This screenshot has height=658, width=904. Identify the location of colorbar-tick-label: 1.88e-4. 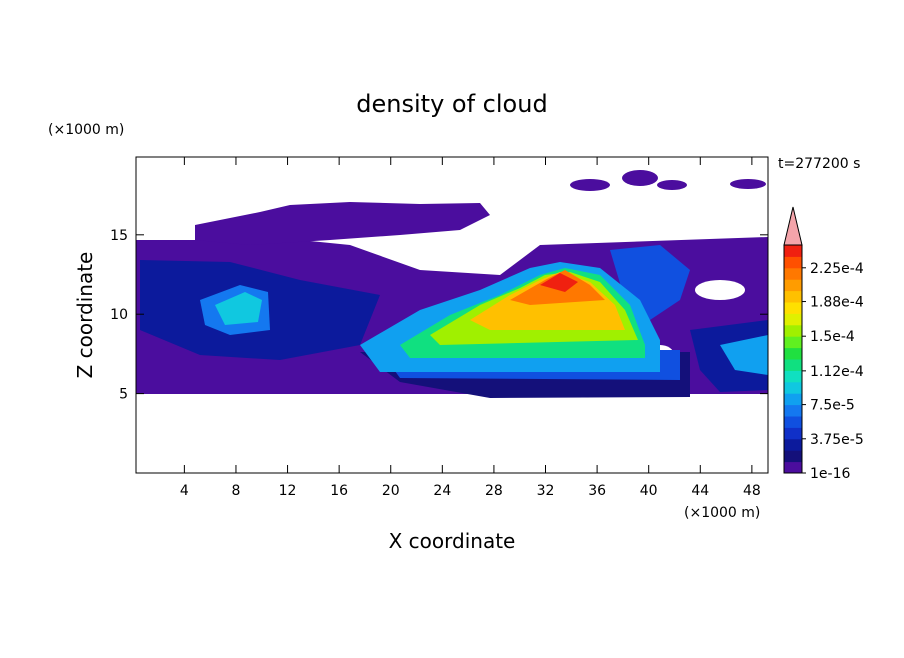
(837, 303).